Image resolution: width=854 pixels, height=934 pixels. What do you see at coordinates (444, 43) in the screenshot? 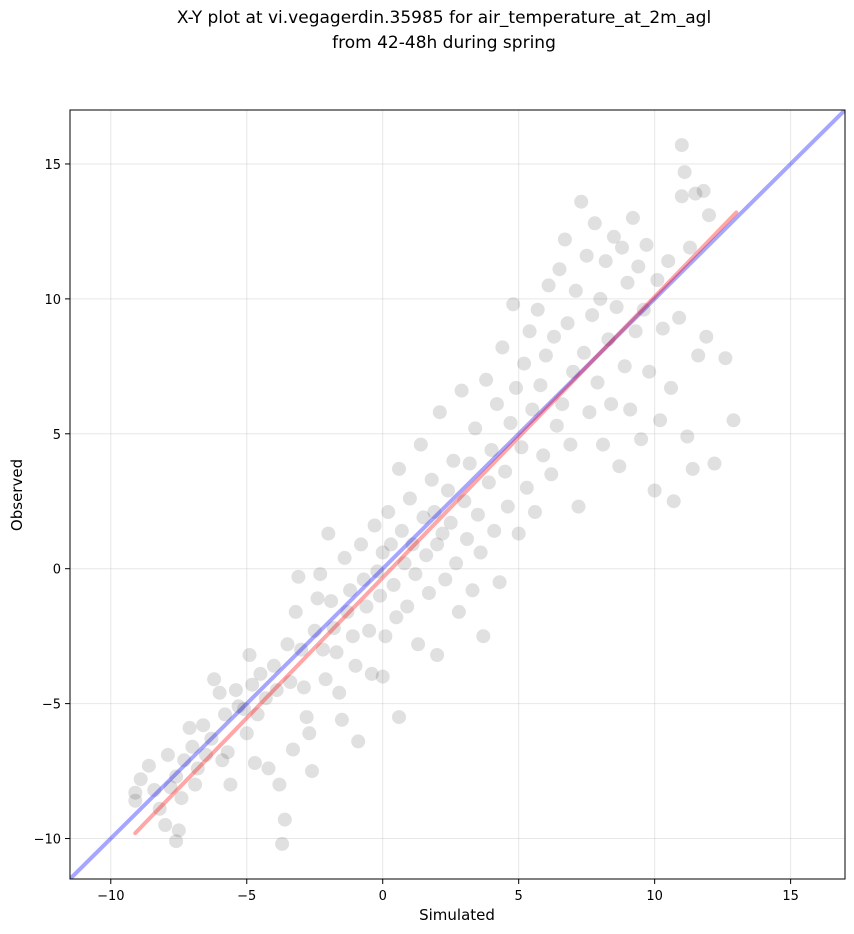
I see `chart-title-line-2: from 42-48h during spring` at bounding box center [444, 43].